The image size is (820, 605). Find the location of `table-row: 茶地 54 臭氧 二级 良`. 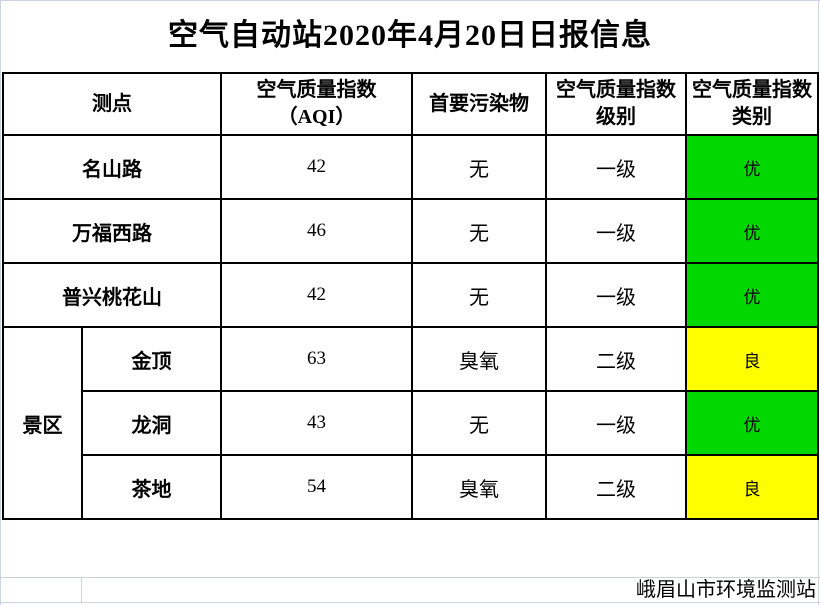

table-row: 茶地 54 臭氧 二级 良 is located at coordinates (411, 487).